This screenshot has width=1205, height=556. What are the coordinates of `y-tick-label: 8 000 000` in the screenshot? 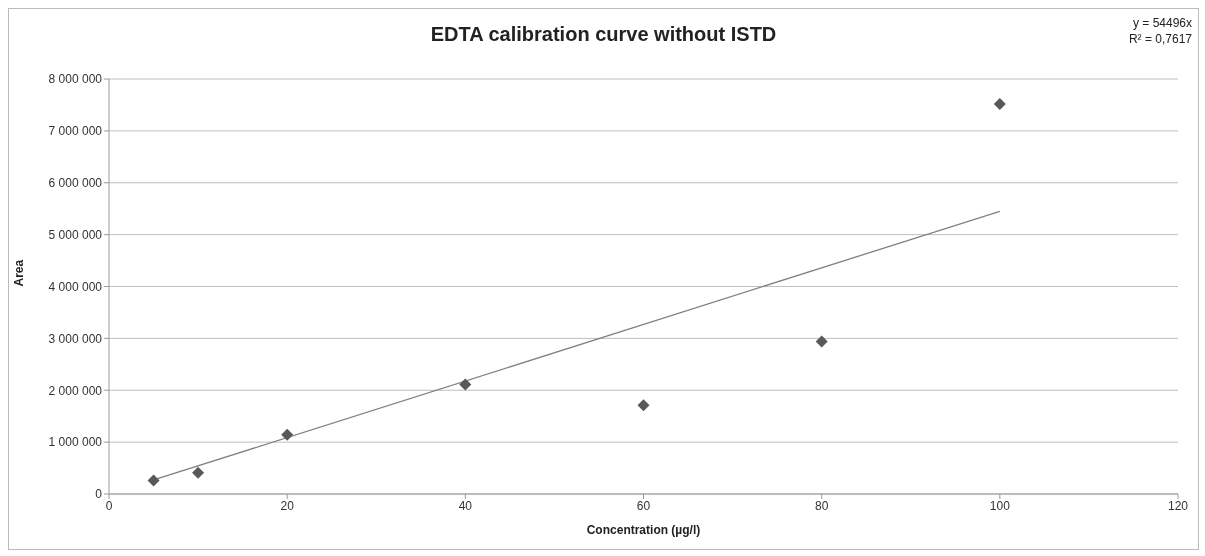 It's located at (75, 79).